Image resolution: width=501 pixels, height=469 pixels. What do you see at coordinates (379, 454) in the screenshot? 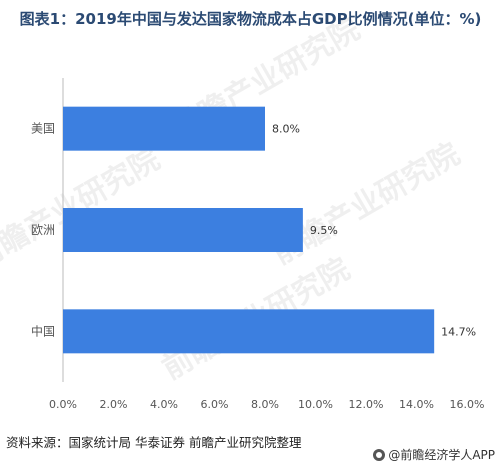
I see `brand-logo-icon` at bounding box center [379, 454].